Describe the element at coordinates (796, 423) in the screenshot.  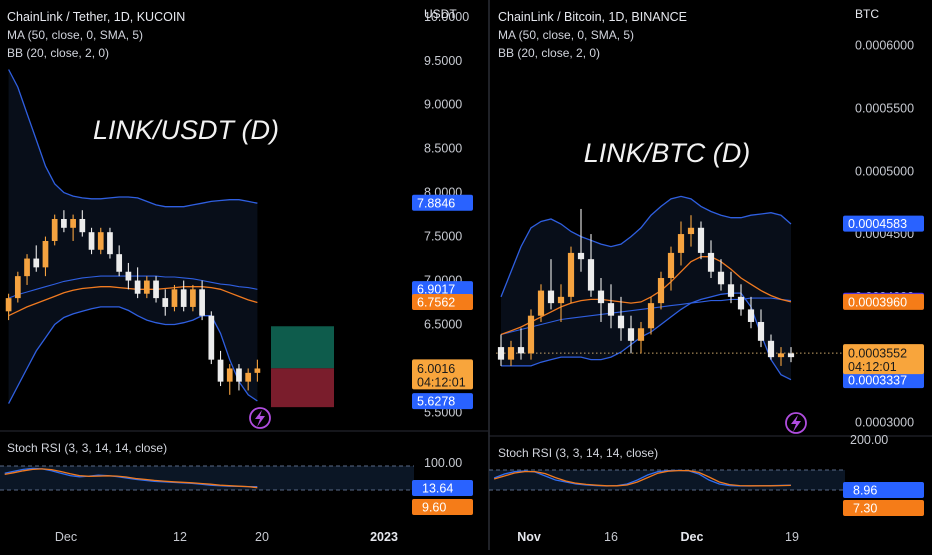
I see `lightning-icon` at that location.